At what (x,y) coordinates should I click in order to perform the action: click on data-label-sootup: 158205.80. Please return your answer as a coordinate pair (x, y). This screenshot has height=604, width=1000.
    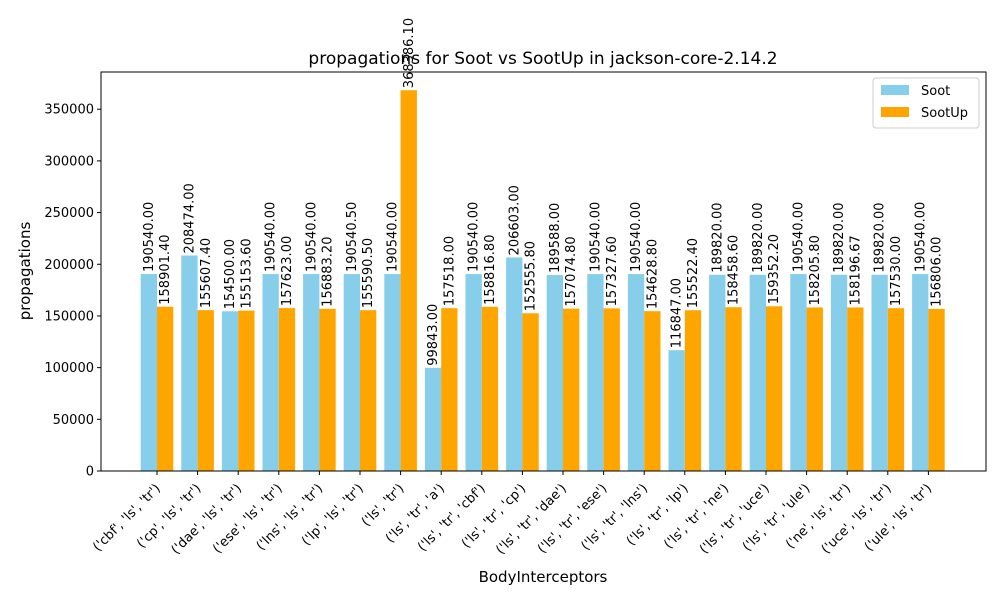
    Looking at the image, I should click on (815, 270).